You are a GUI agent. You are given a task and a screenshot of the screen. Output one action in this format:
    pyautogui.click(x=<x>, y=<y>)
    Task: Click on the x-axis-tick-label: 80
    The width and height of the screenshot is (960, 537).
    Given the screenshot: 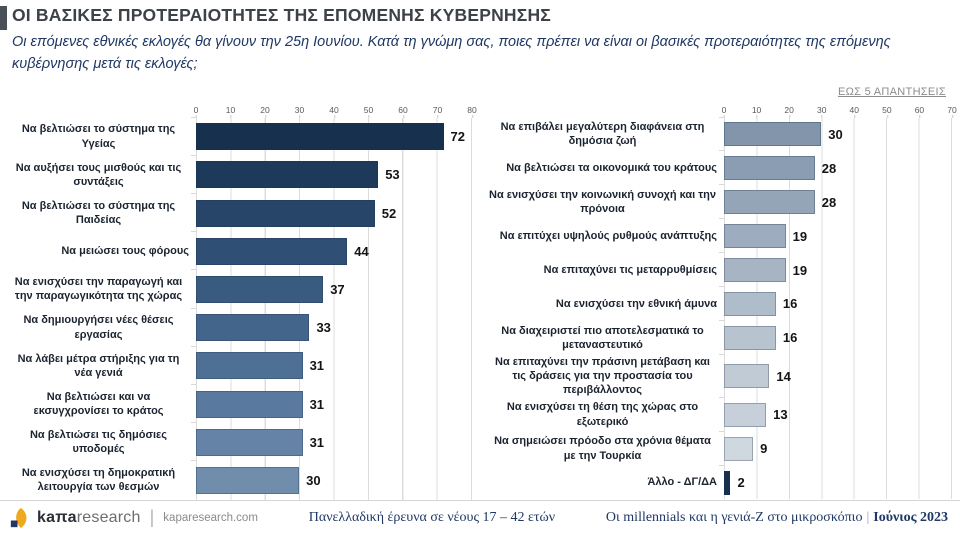 What is the action you would take?
    pyautogui.click(x=472, y=111)
    